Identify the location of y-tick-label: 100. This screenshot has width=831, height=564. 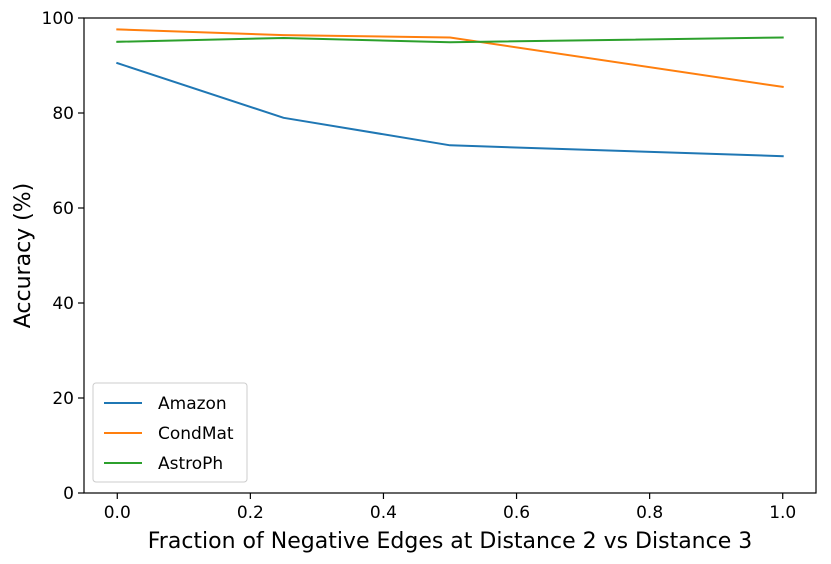
(58, 19).